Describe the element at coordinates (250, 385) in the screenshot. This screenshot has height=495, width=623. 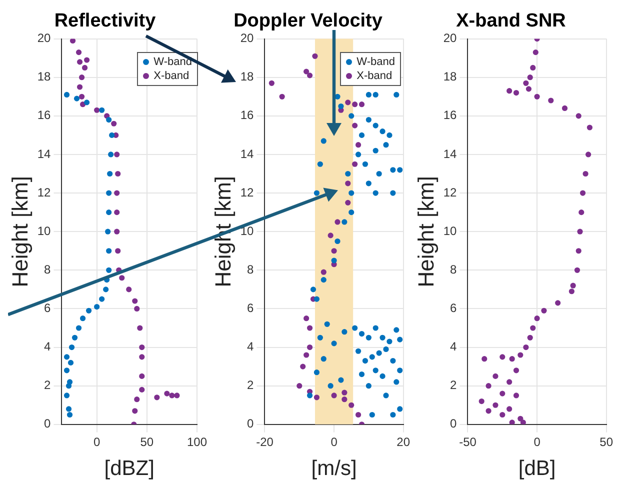
I see `y-tick-label: 2` at that location.